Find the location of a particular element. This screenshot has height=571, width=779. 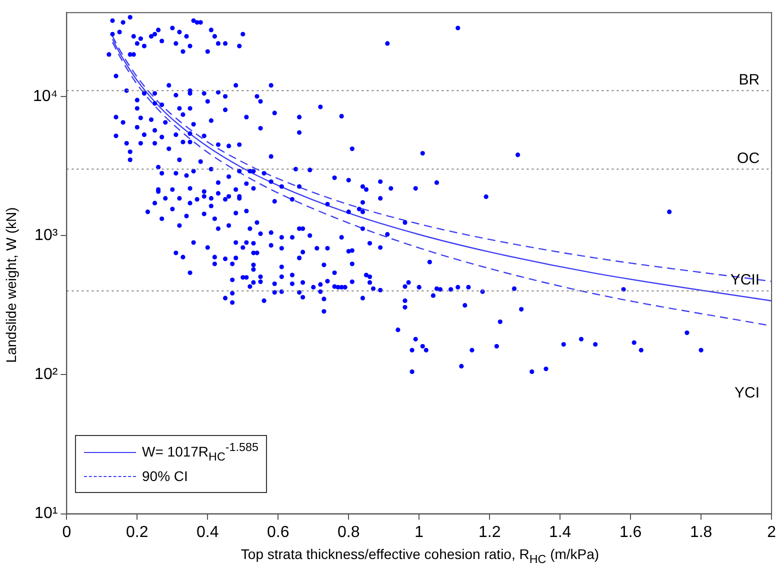

ref-line-label: YCII is located at coordinates (745, 280).